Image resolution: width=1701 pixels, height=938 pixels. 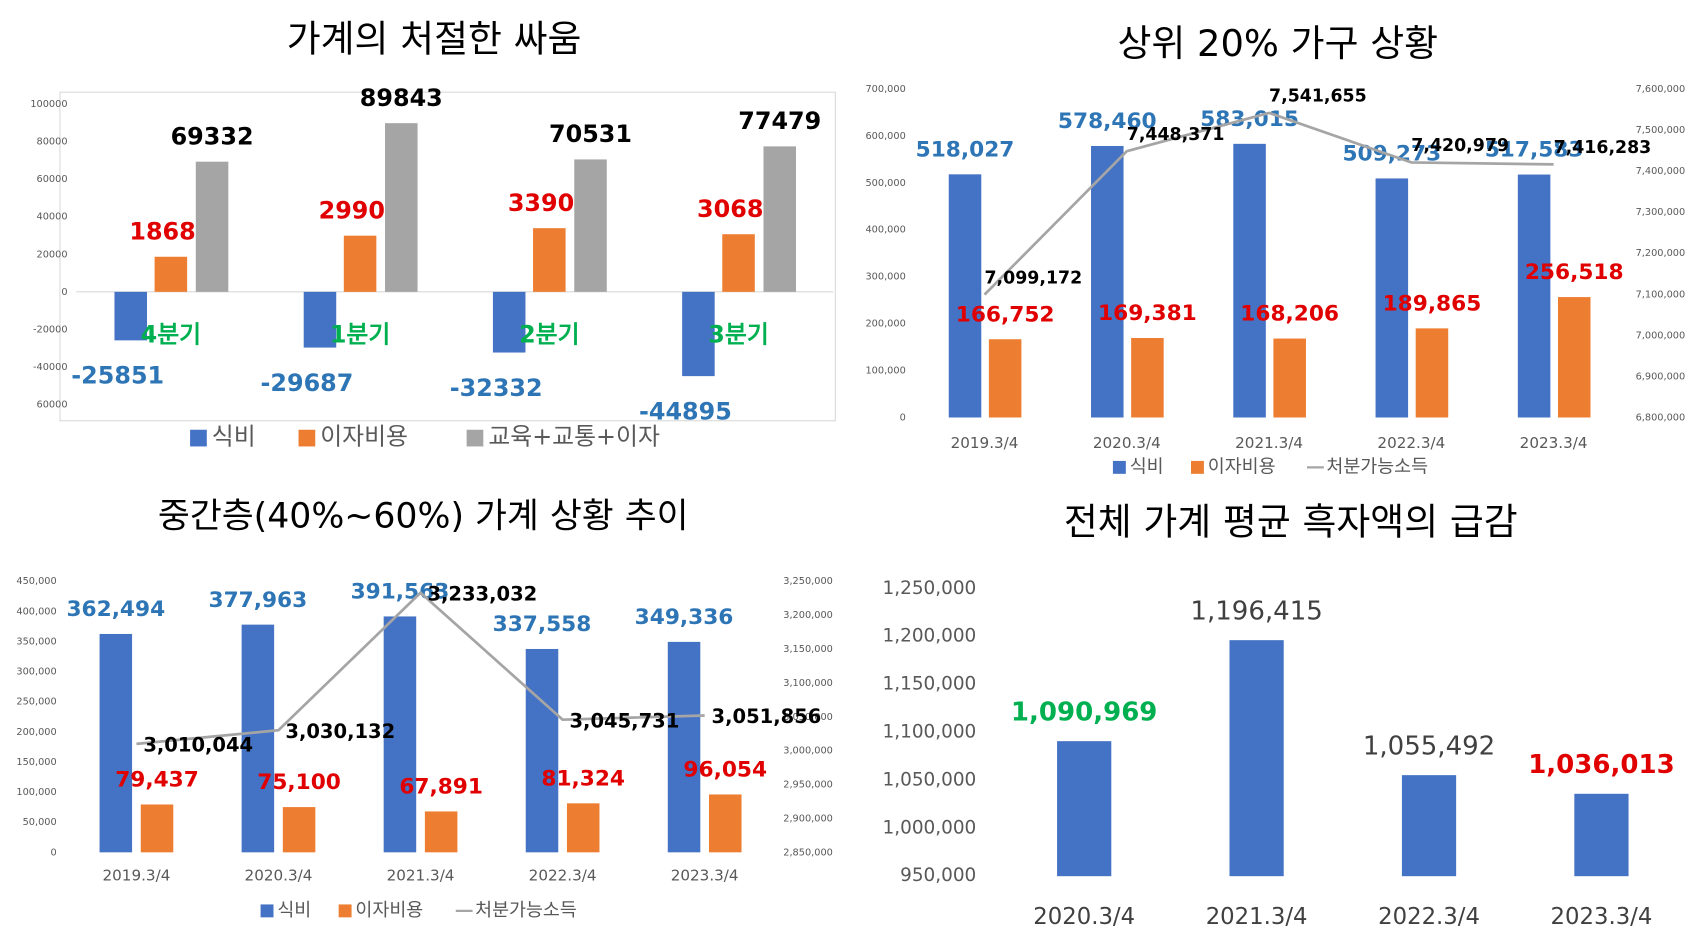 What do you see at coordinates (1107, 121) in the screenshot?
I see `value-label: 578,460` at bounding box center [1107, 121].